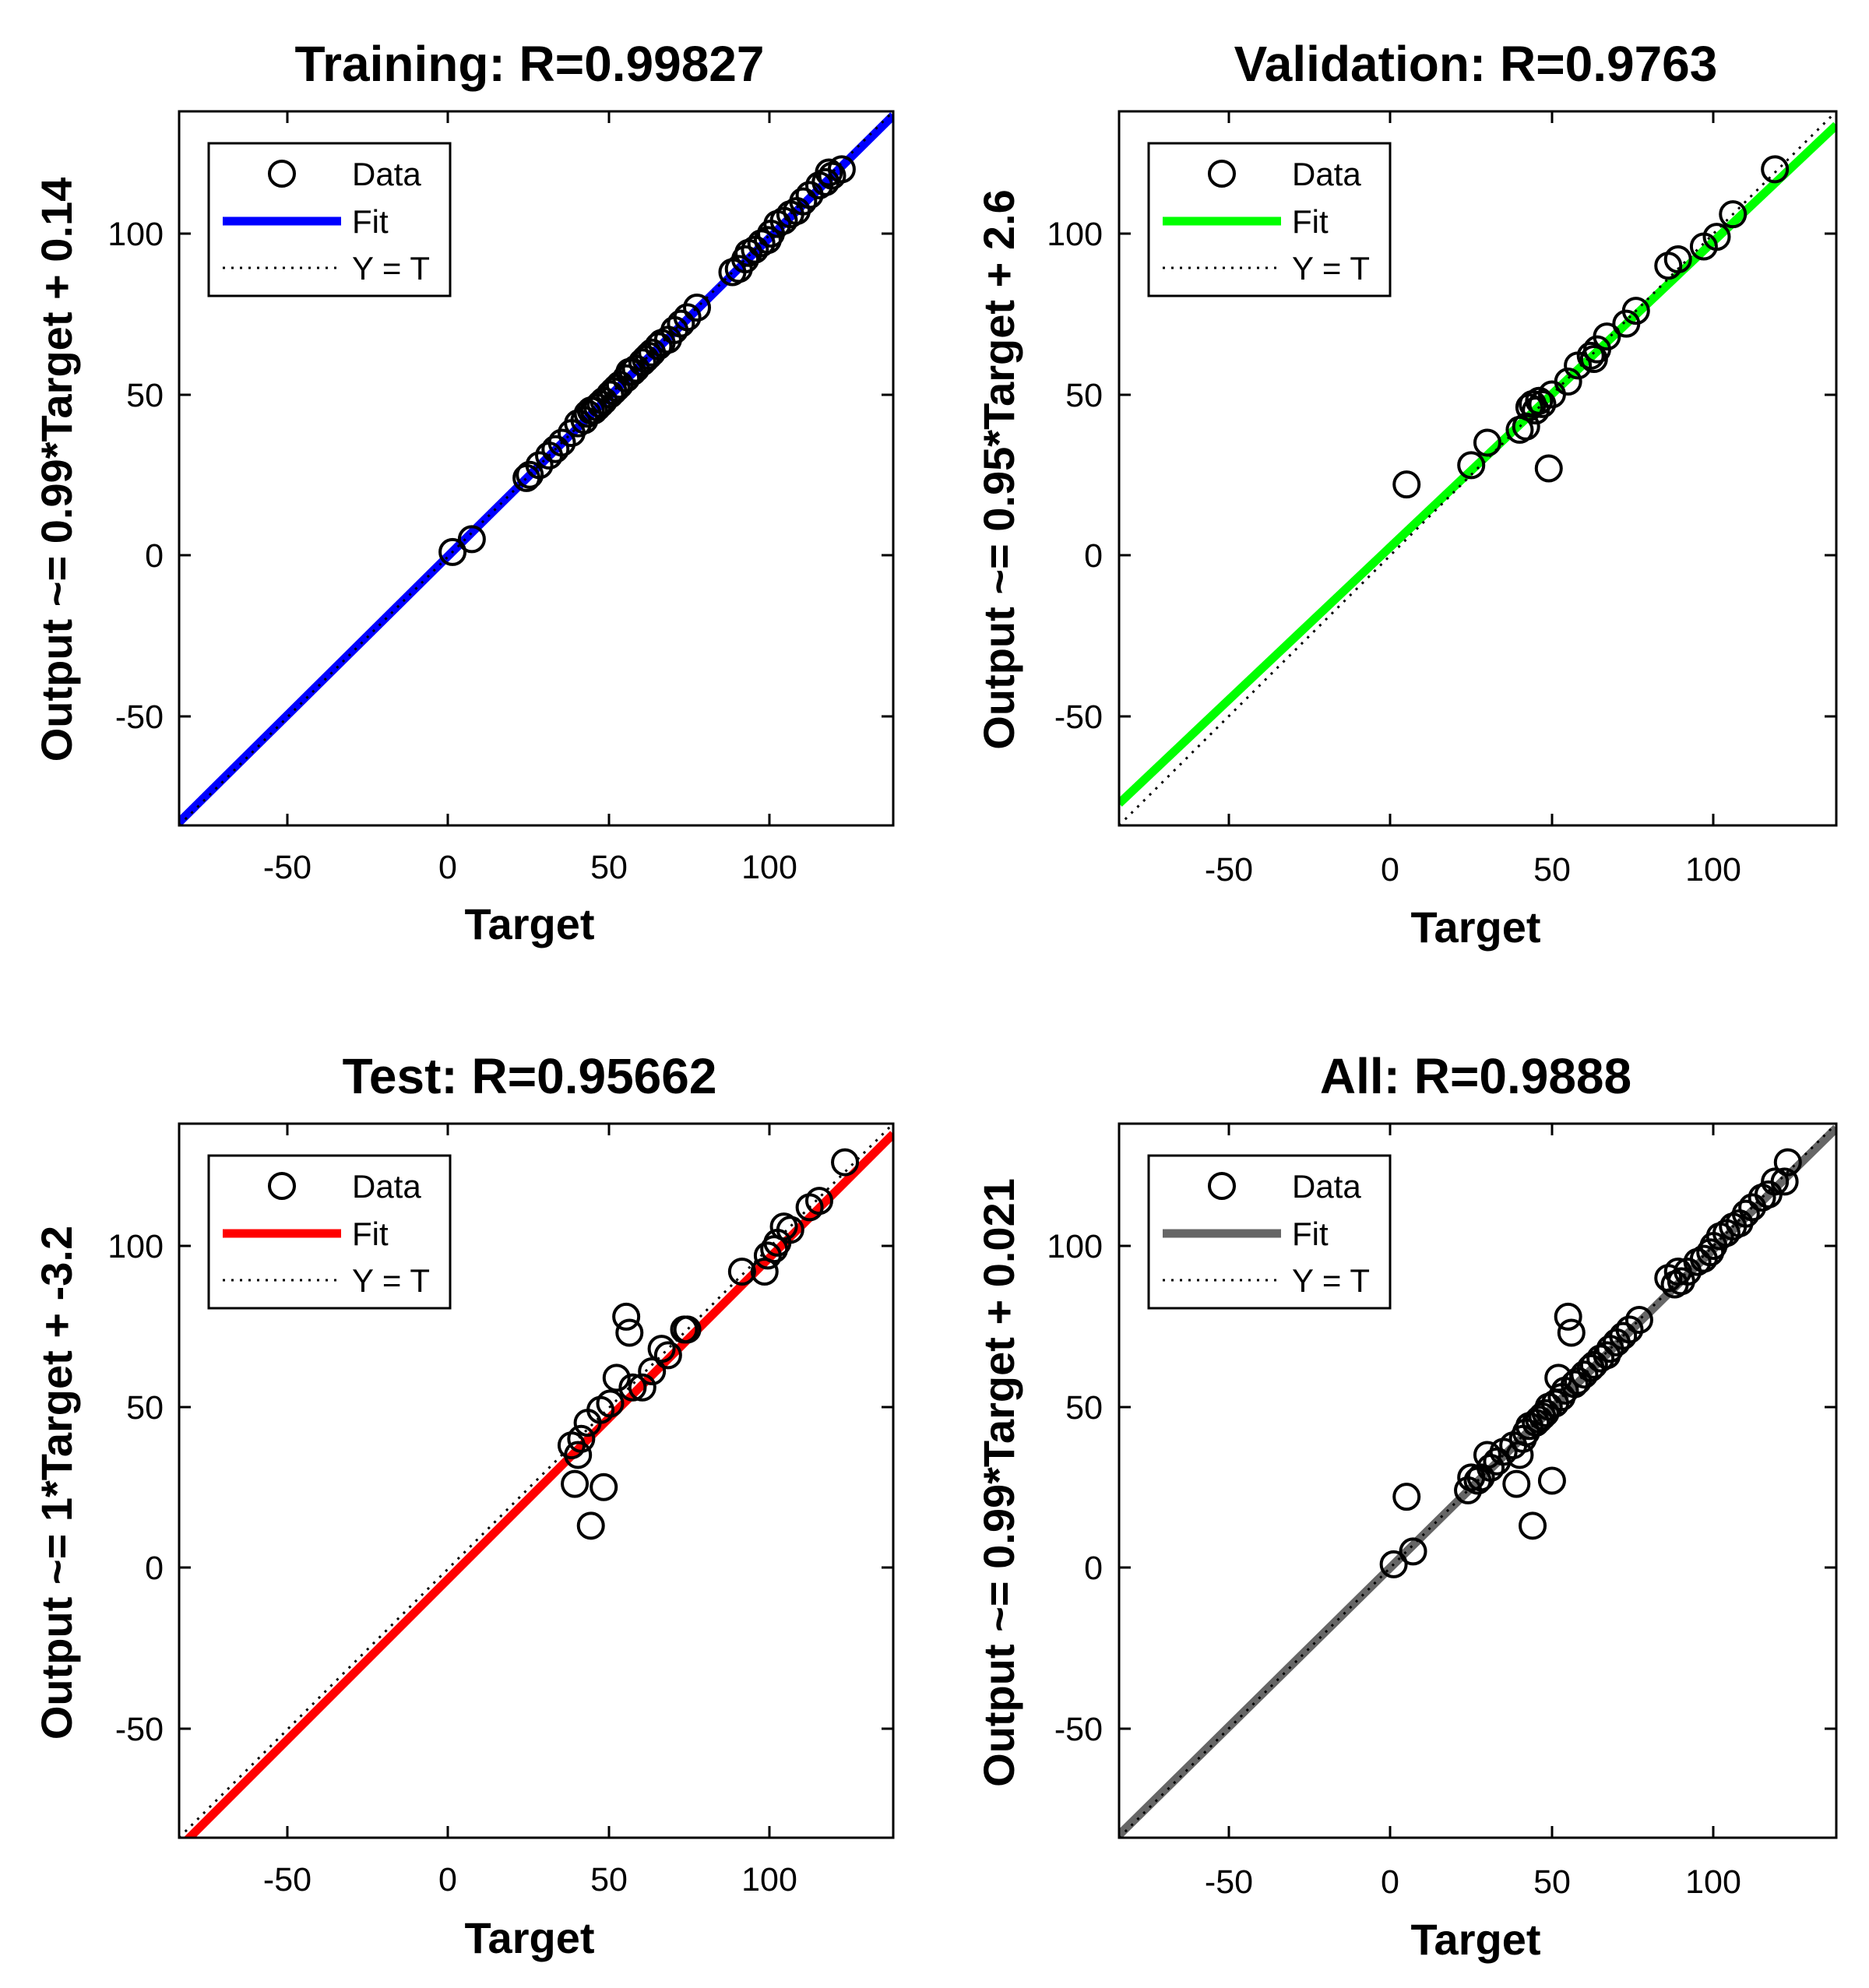 Image resolution: width=1869 pixels, height=1988 pixels. I want to click on y-axis-label: Output ~= 0.99*Target + 0.14, so click(56, 470).